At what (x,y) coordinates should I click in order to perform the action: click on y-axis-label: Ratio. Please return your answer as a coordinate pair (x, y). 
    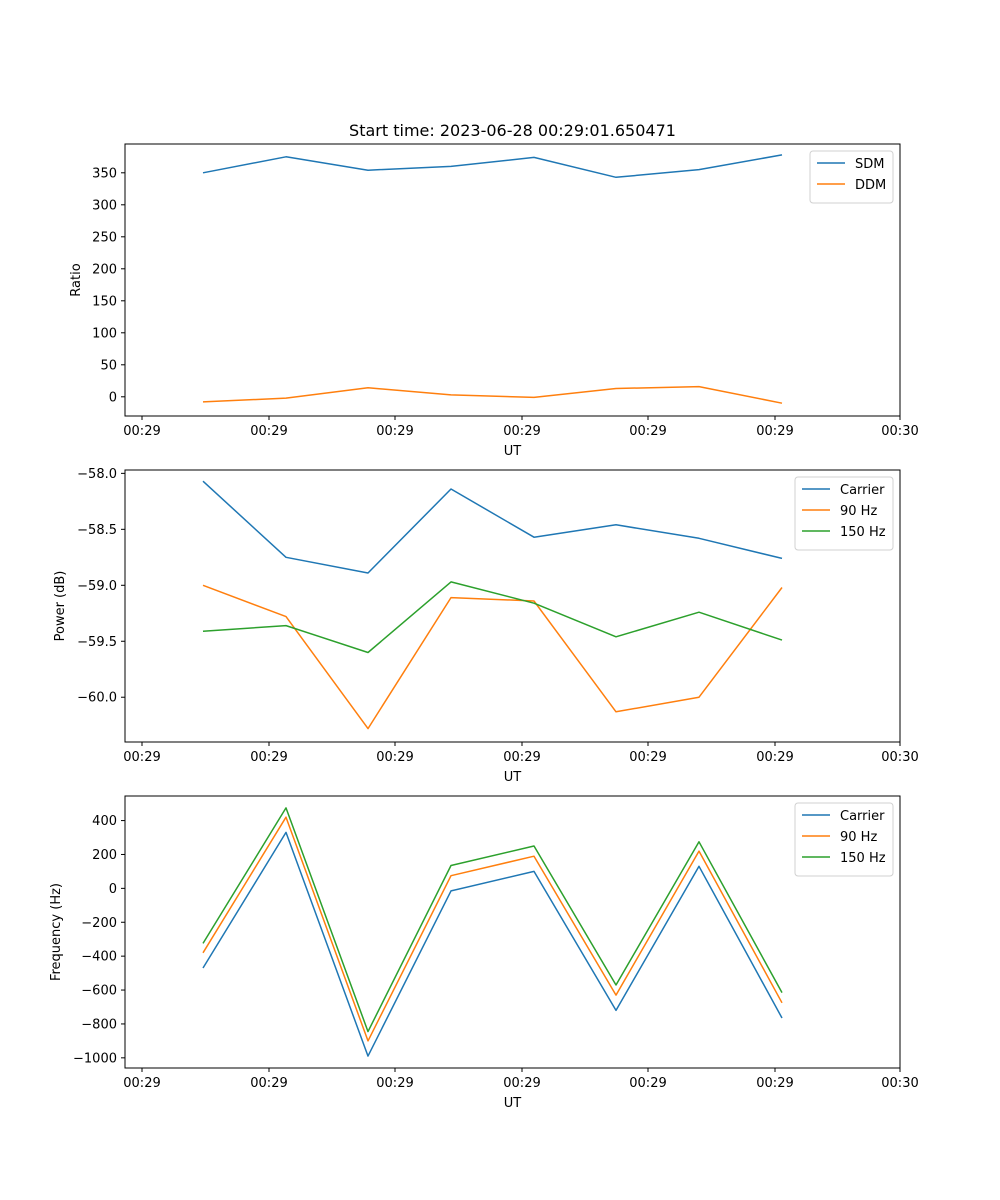
    Looking at the image, I should click on (76, 279).